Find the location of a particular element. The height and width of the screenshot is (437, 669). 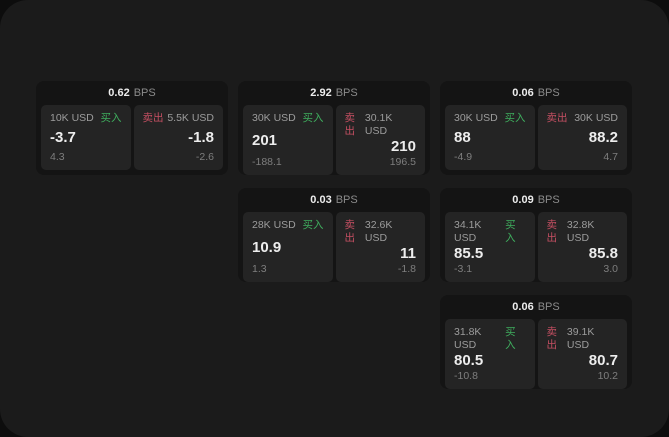

buy-panel-top: 28K USD 买入 is located at coordinates (288, 225).